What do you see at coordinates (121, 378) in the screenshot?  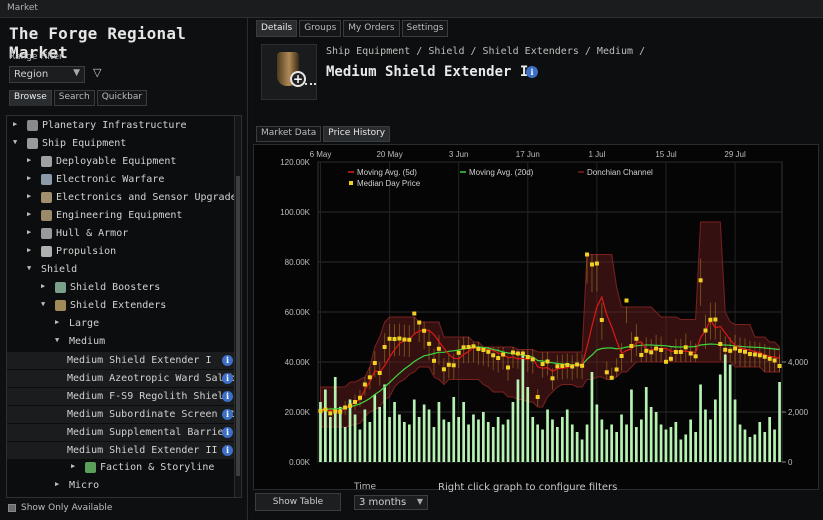 I see `tree-item: Medium Azeotropic Ward Salubrity Ii` at bounding box center [121, 378].